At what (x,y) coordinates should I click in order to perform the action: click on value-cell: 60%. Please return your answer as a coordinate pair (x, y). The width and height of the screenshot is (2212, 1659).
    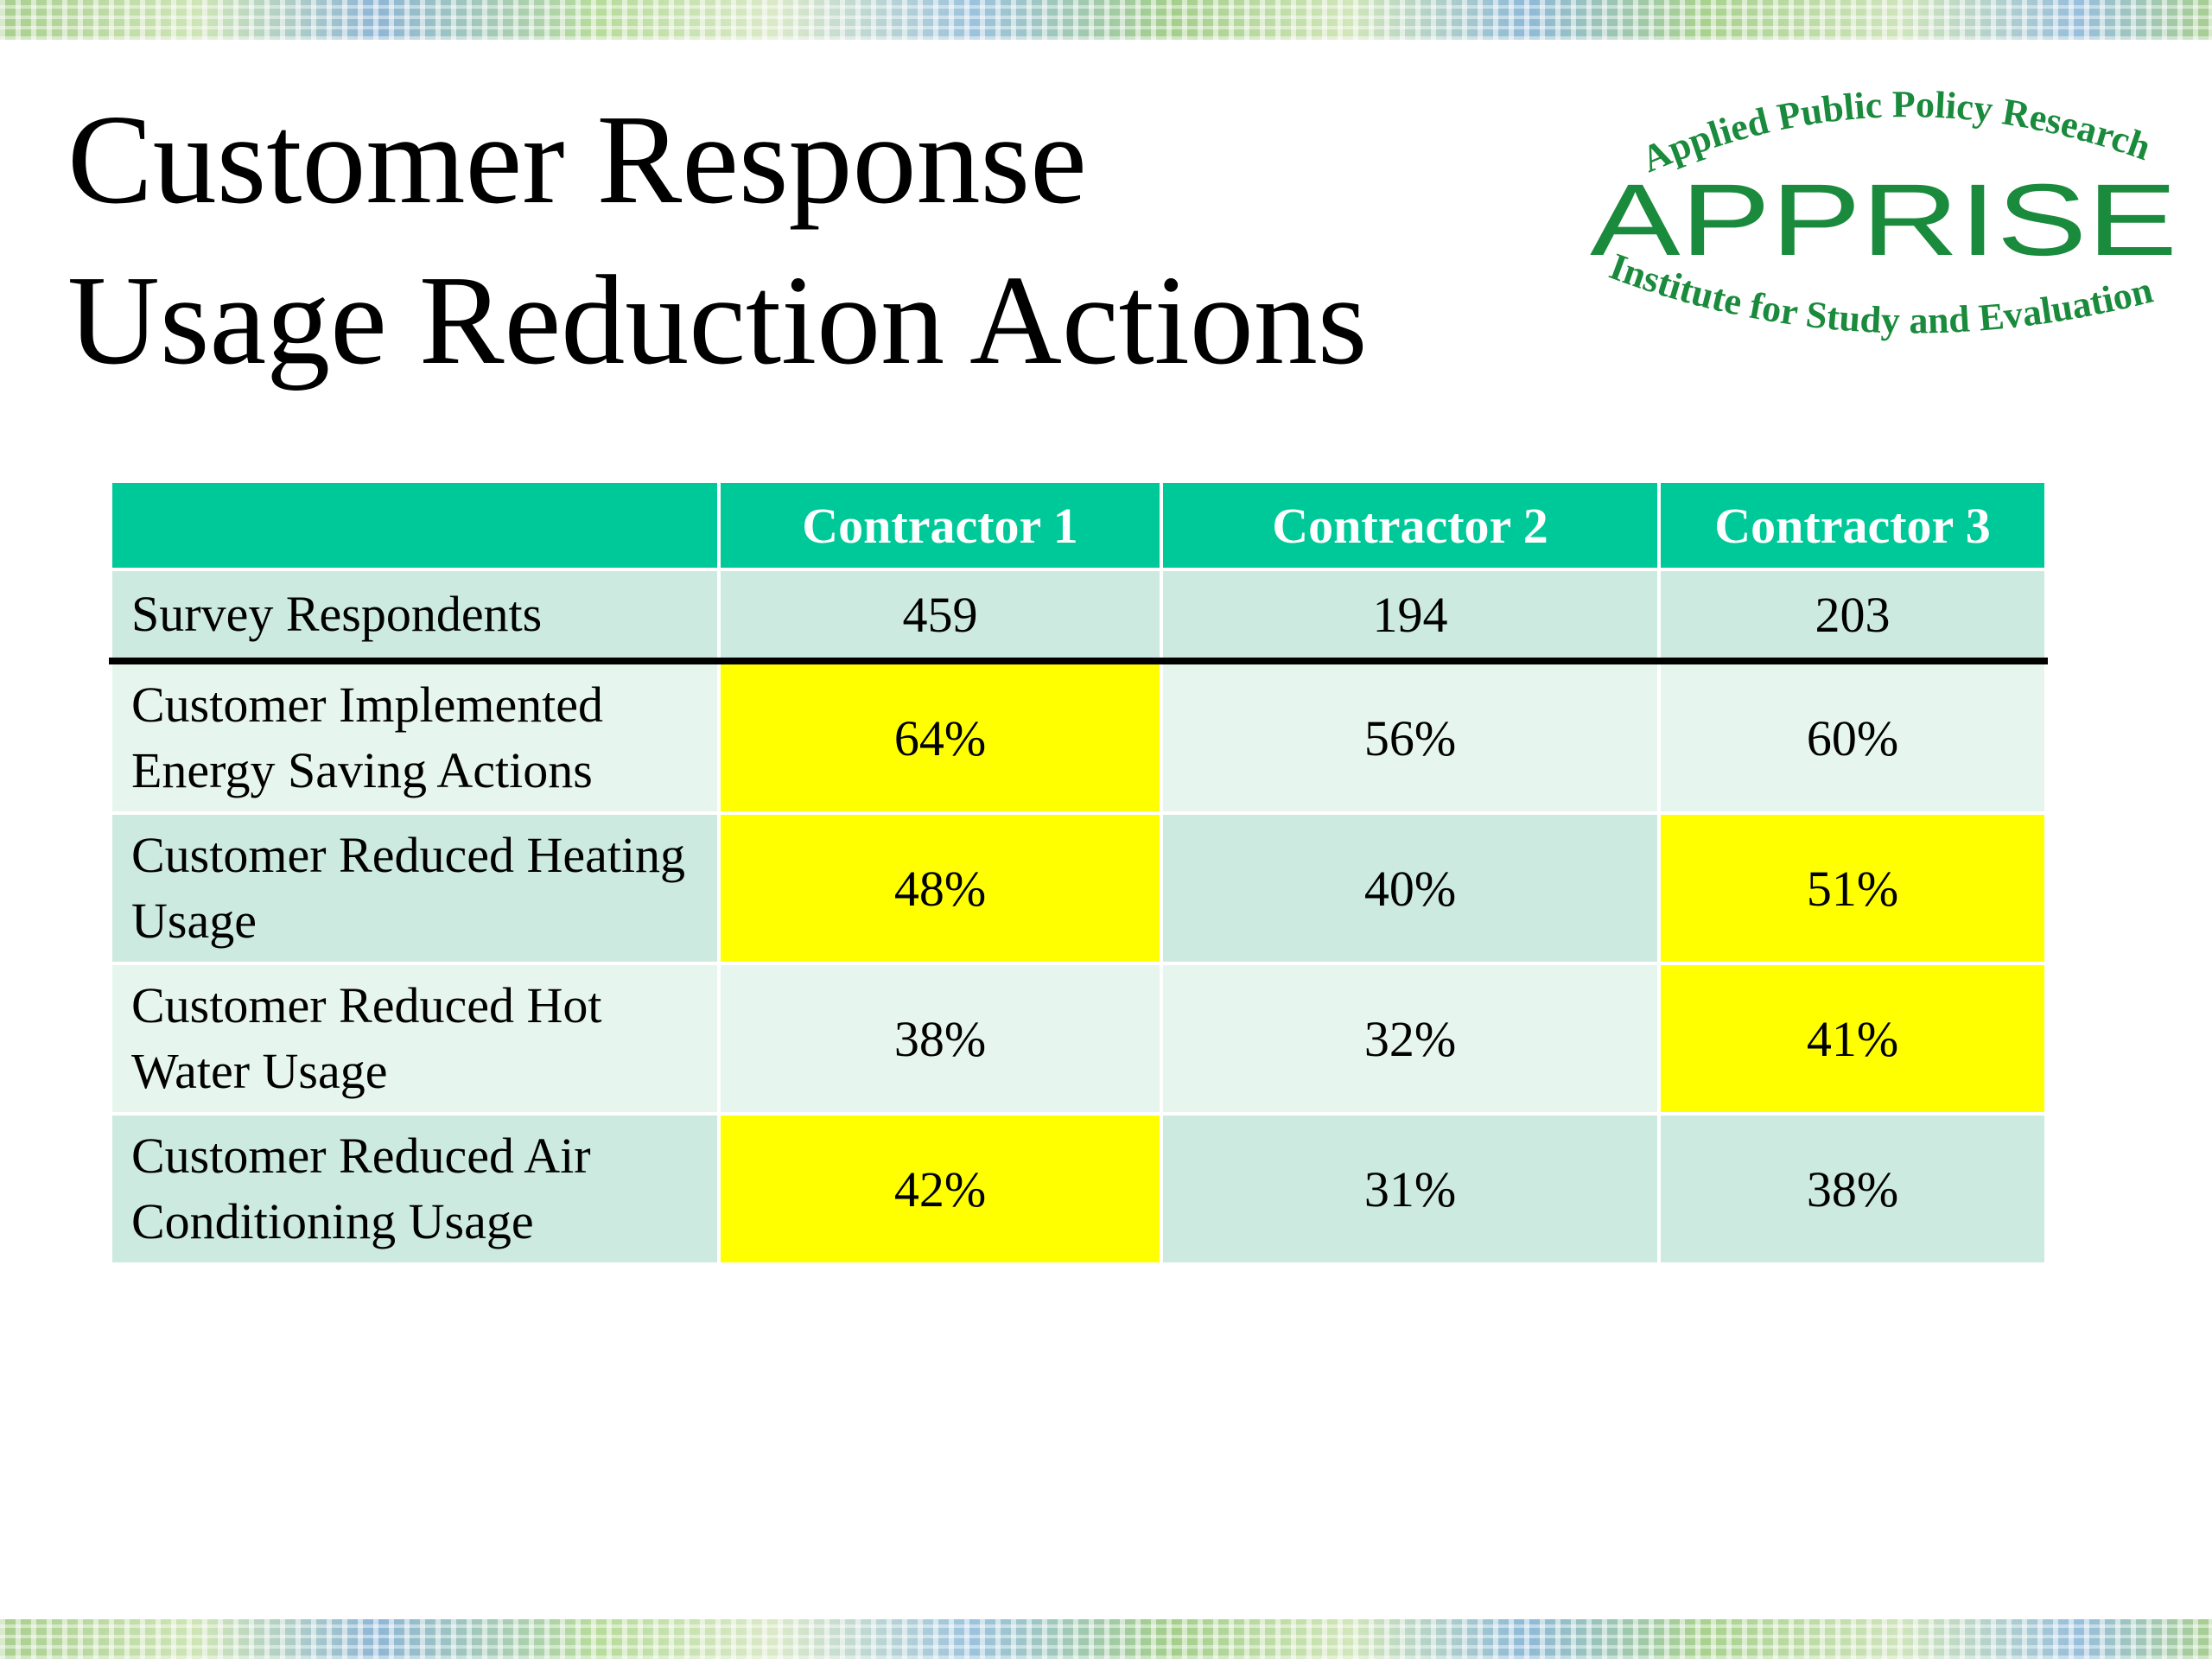
    Looking at the image, I should click on (1852, 737).